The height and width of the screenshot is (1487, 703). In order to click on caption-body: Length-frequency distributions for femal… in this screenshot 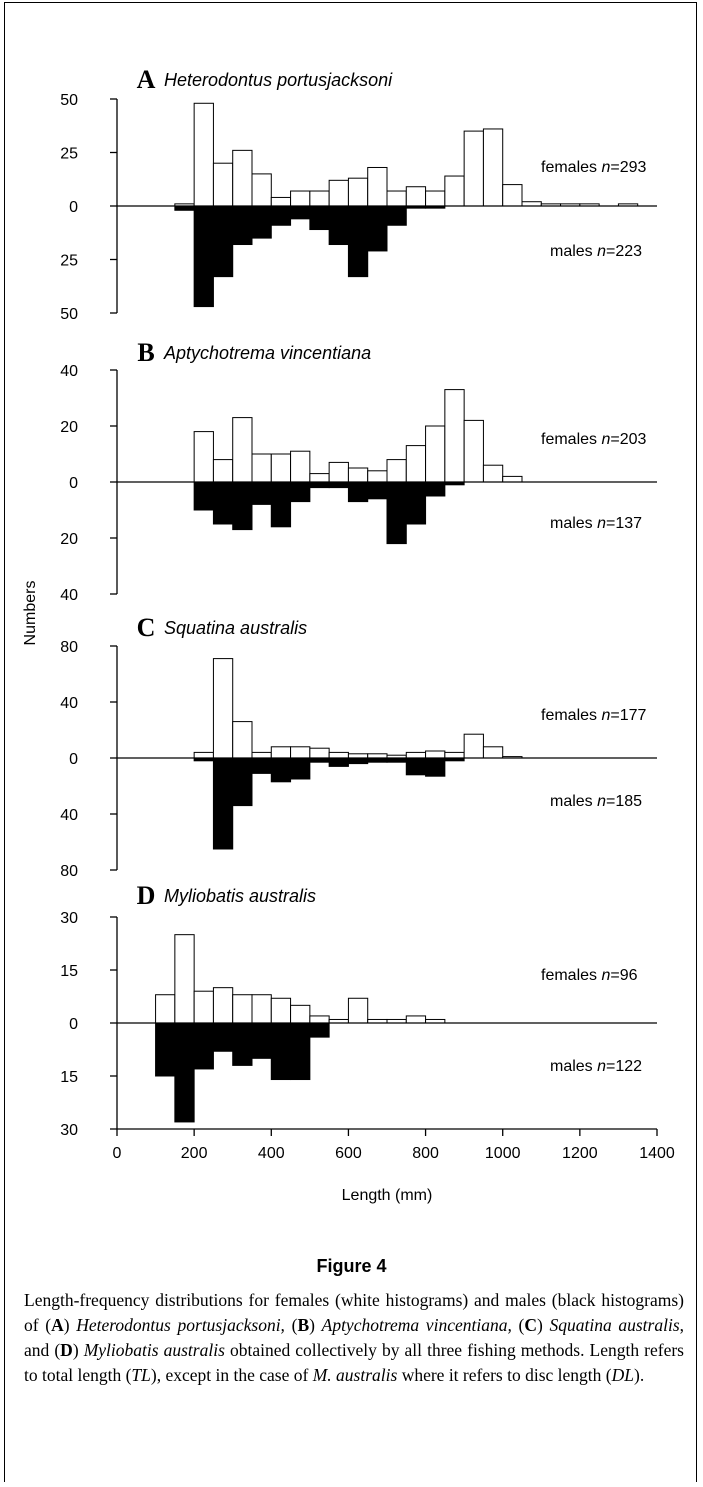, I will do `click(354, 1338)`.